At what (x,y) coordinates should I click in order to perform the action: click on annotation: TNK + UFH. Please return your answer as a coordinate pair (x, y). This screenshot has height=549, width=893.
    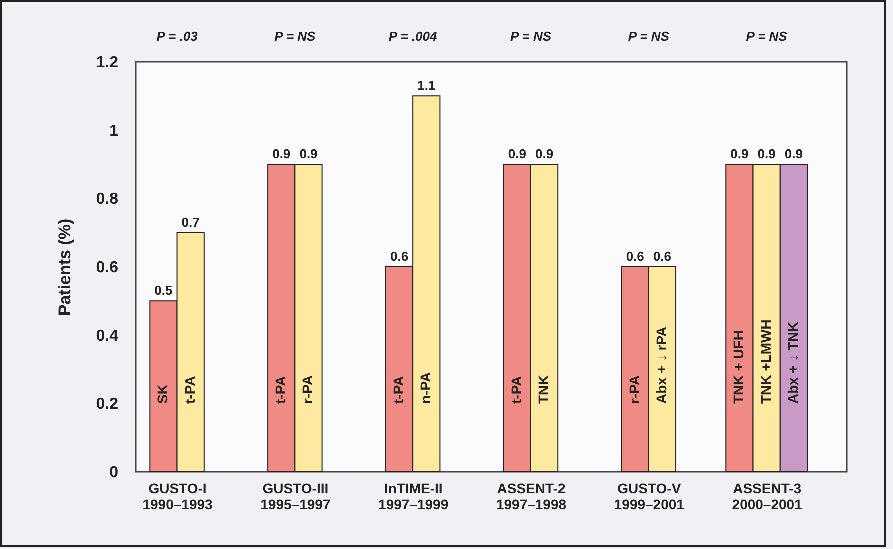
    Looking at the image, I should click on (738, 367).